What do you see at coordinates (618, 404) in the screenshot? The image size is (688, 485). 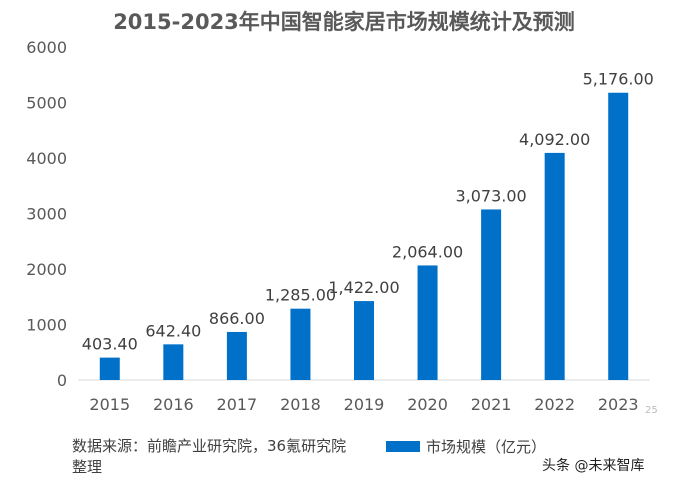 I see `x-tick-label: 2023` at bounding box center [618, 404].